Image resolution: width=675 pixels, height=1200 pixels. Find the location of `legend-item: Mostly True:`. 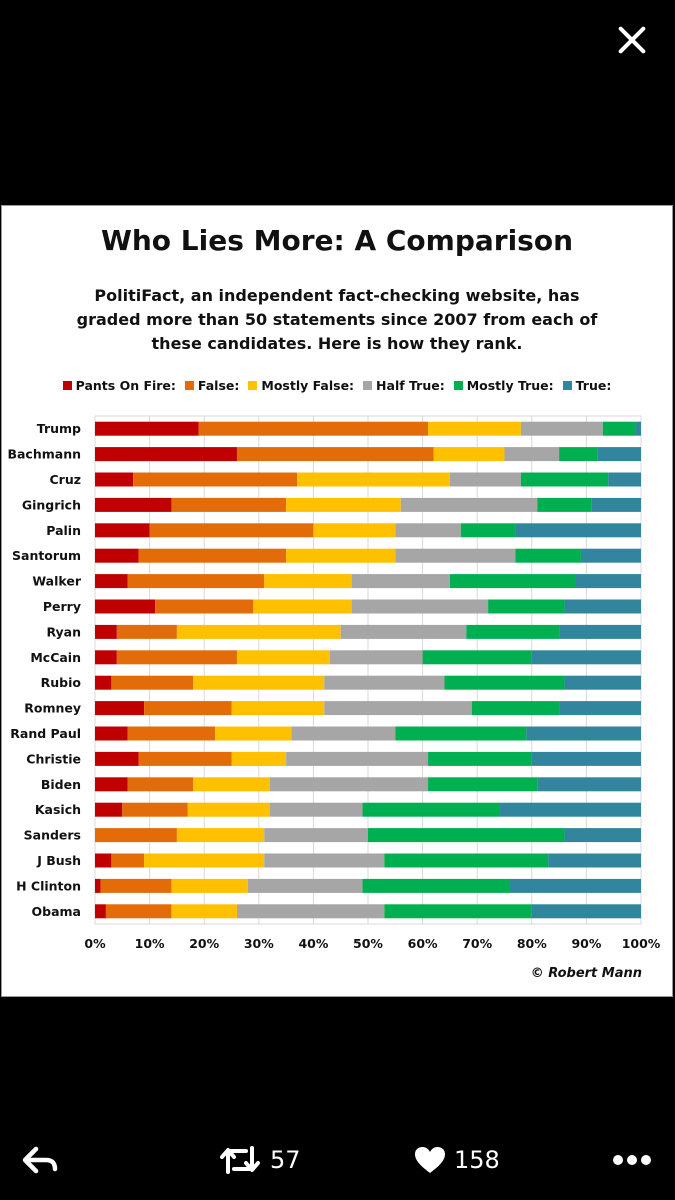

legend-item: Mostly True: is located at coordinates (503, 385).